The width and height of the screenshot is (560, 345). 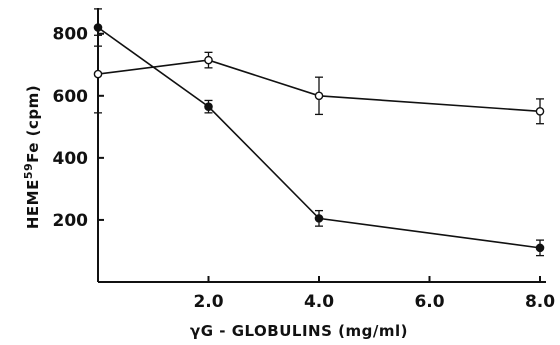 I want to click on y-axis-label-main: HEME, so click(x=33, y=204).